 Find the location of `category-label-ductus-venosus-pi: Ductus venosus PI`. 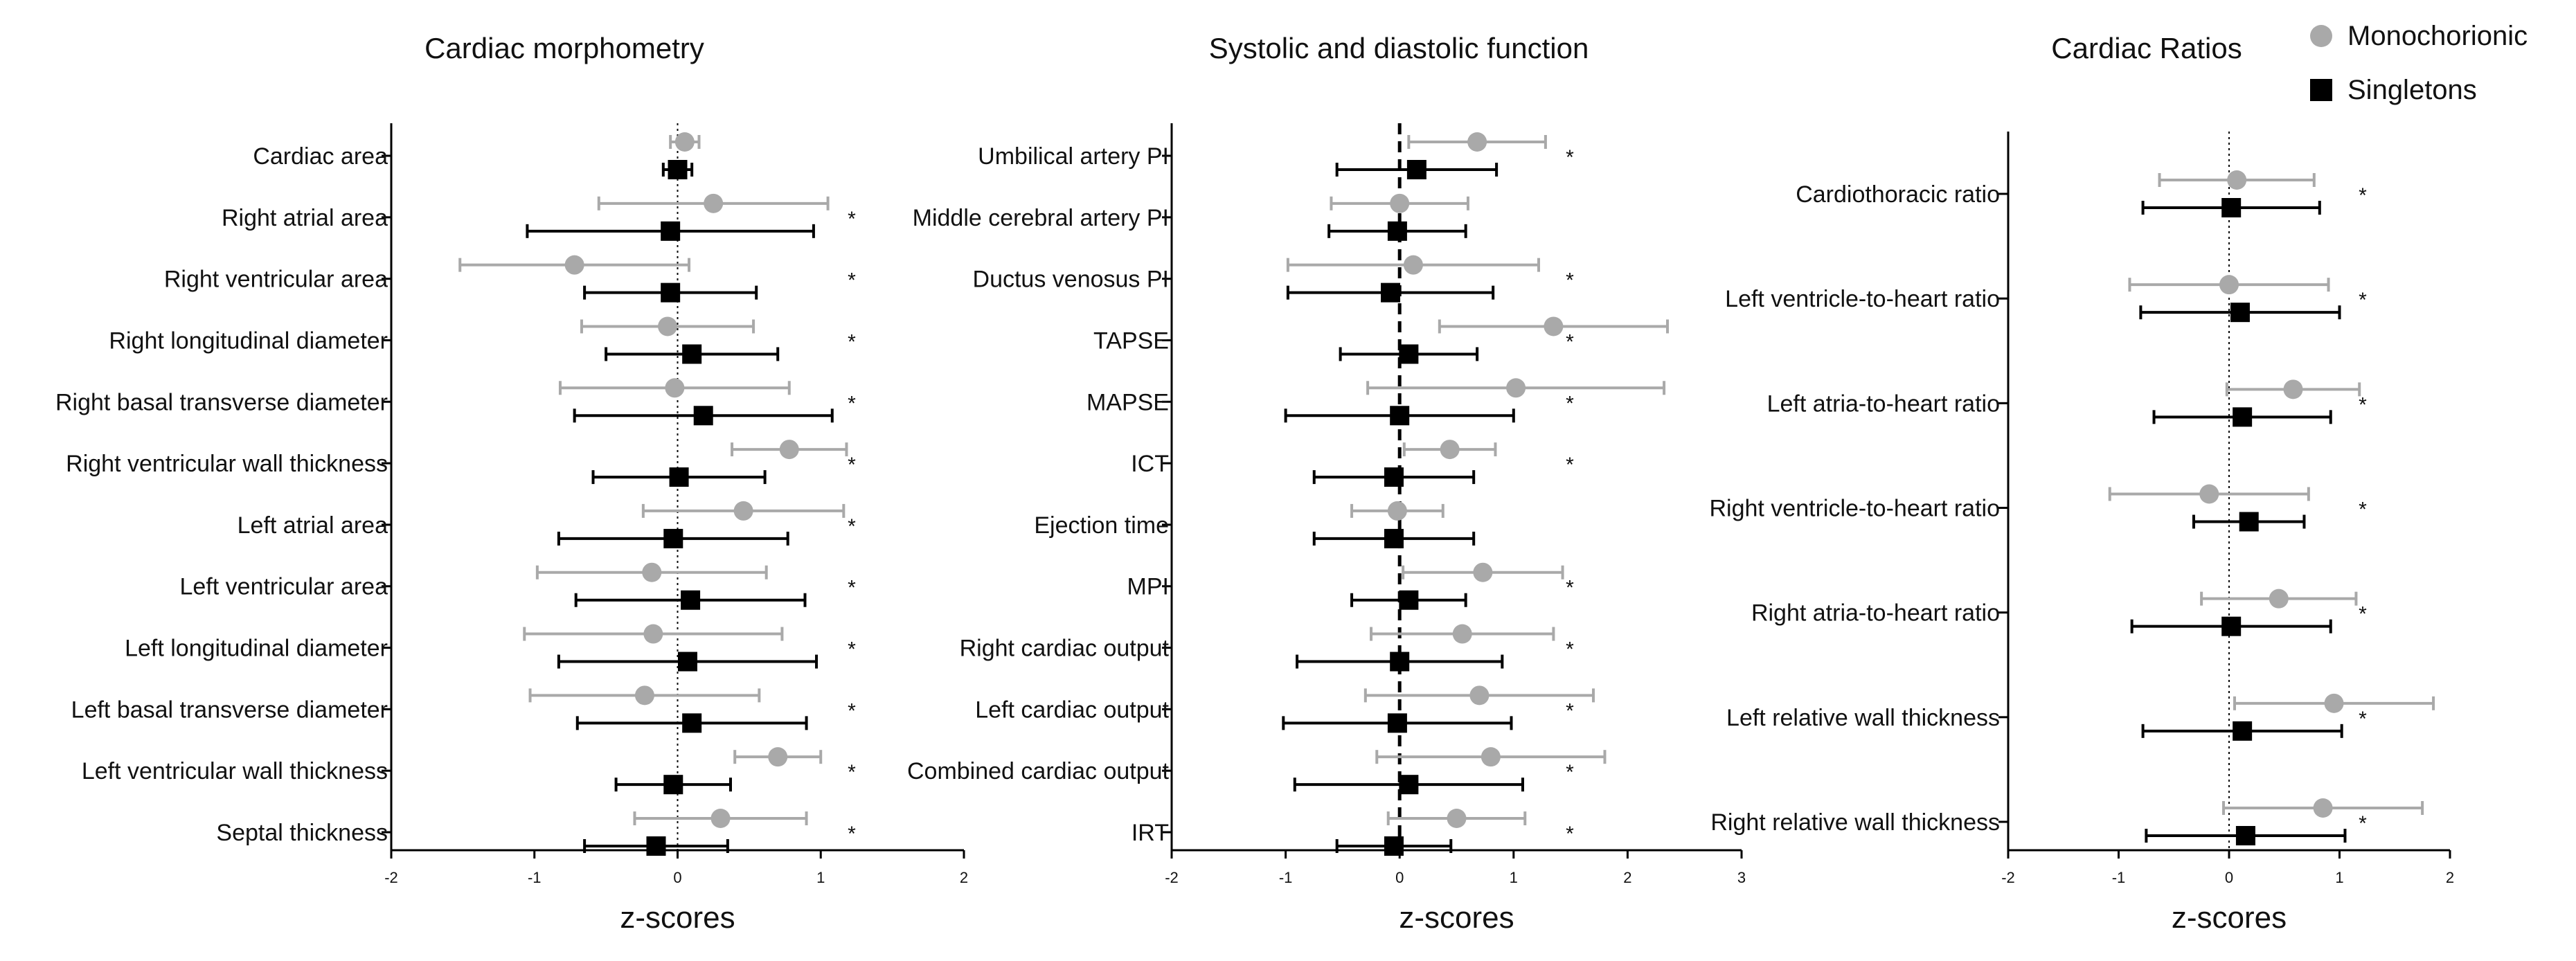

category-label-ductus-venosus-pi: Ductus venosus PI is located at coordinates (1071, 280).